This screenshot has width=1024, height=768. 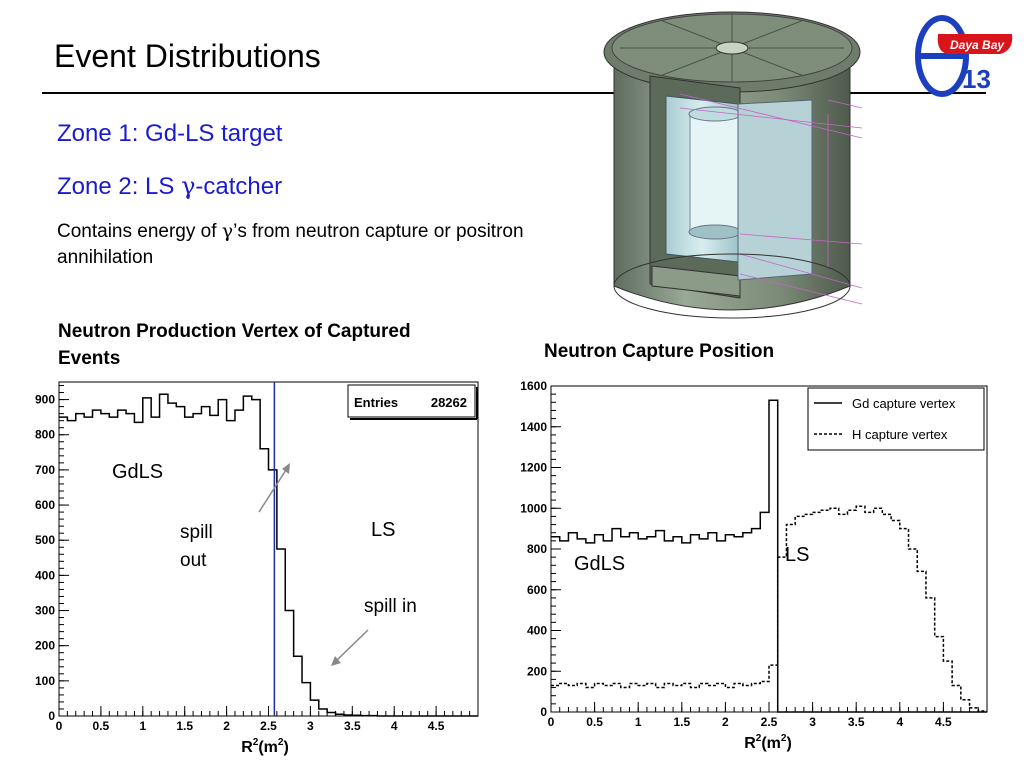 What do you see at coordinates (797, 555) in the screenshot?
I see `annotation-ls-right: LS` at bounding box center [797, 555].